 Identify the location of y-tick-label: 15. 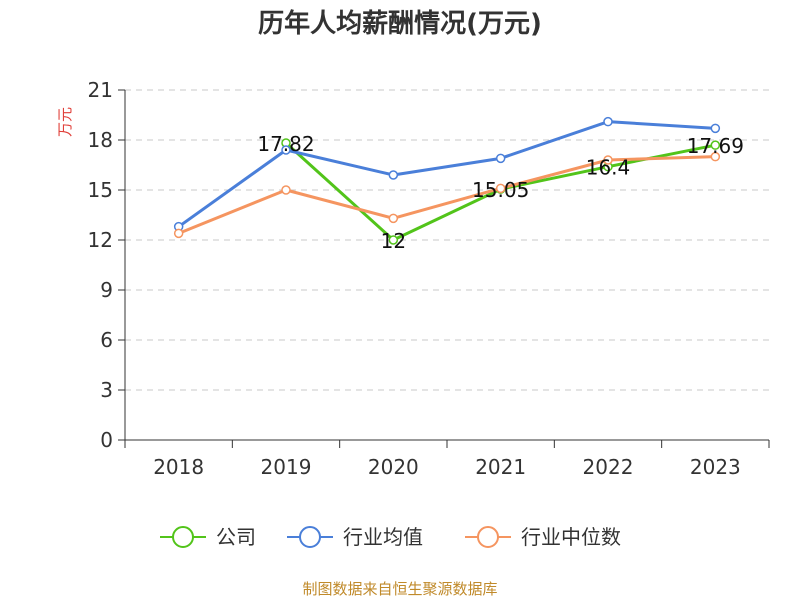
(100, 190).